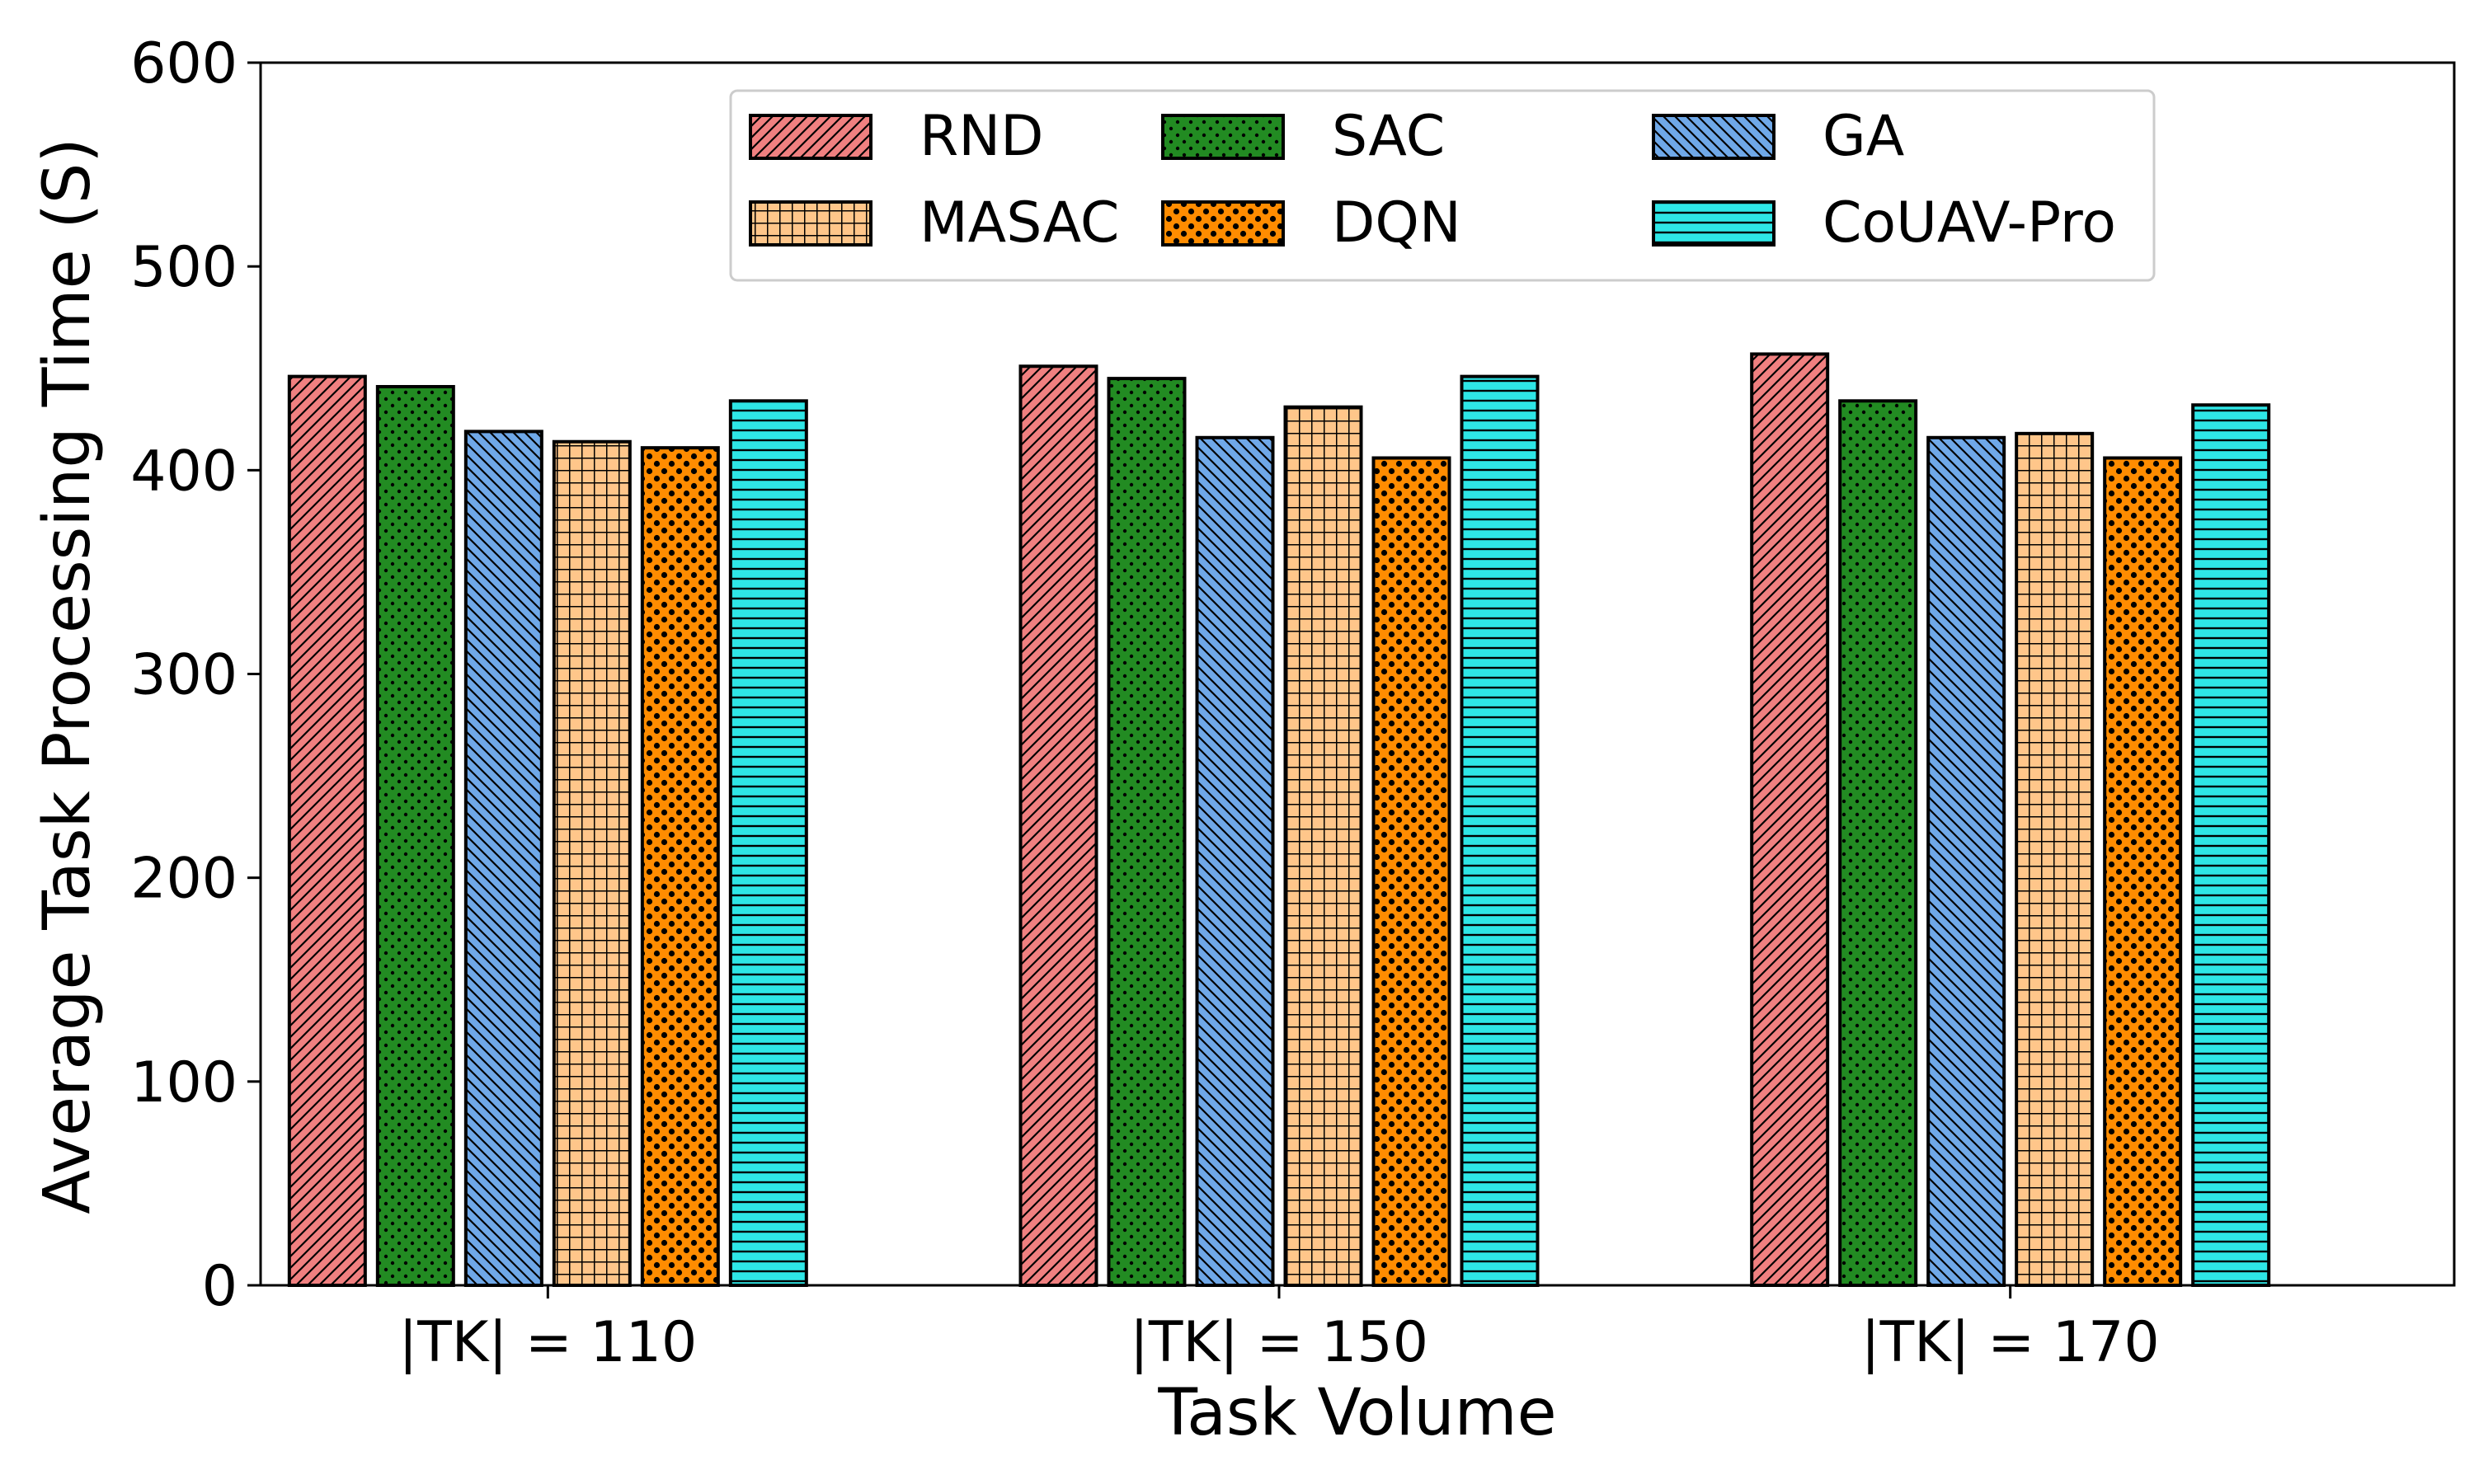 The width and height of the screenshot is (2474, 1484). I want to click on legend-box, so click(1442, 185).